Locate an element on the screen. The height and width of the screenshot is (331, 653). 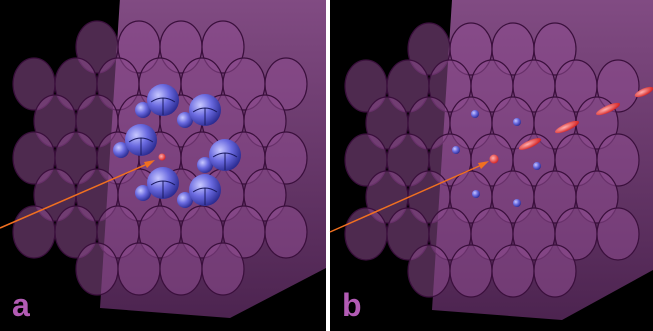
panel-label: a is located at coordinates (21, 305).